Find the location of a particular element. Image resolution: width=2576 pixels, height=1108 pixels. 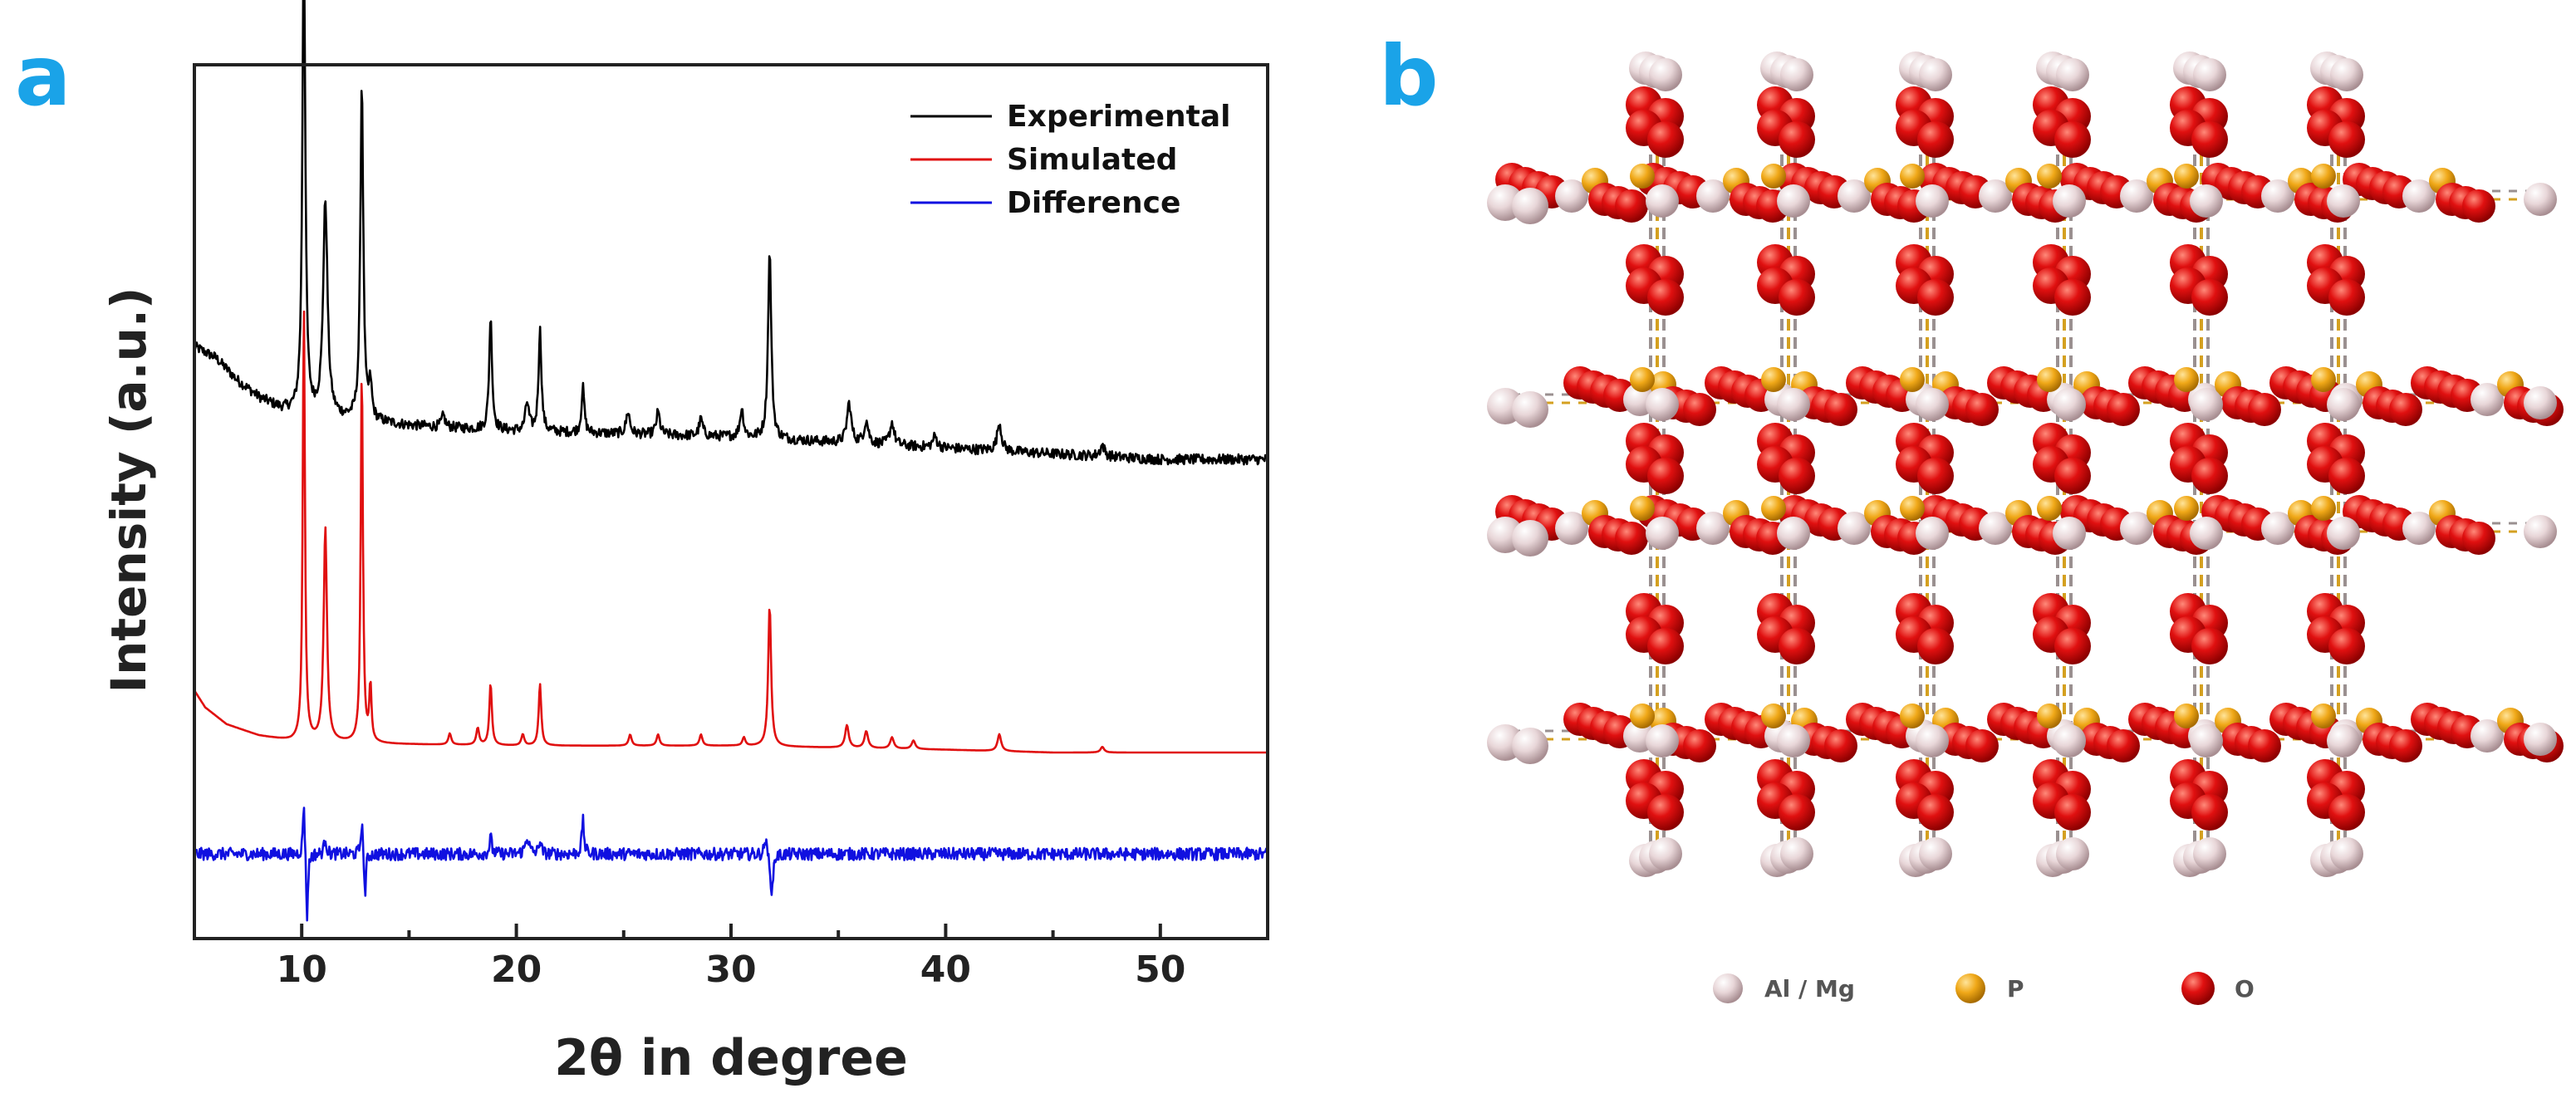

x-tick-label: 50 is located at coordinates (1160, 970).